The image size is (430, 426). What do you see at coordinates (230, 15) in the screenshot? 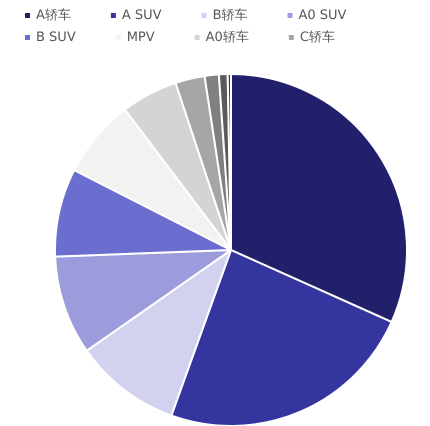
I see `legend-label: B轿车` at bounding box center [230, 15].